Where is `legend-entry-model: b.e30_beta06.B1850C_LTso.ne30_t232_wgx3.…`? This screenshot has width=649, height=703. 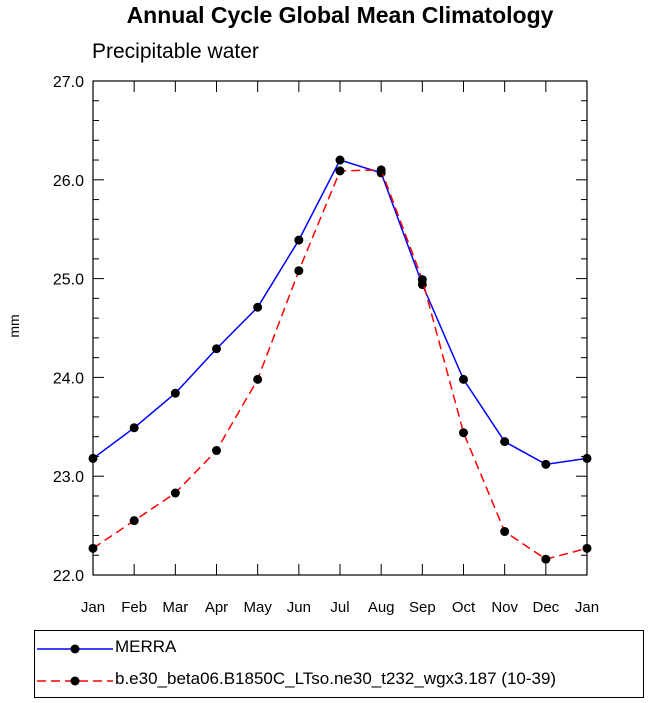
legend-entry-model: b.e30_beta06.B1850C_LTso.ne30_t232_wgx3.… is located at coordinates (339, 680).